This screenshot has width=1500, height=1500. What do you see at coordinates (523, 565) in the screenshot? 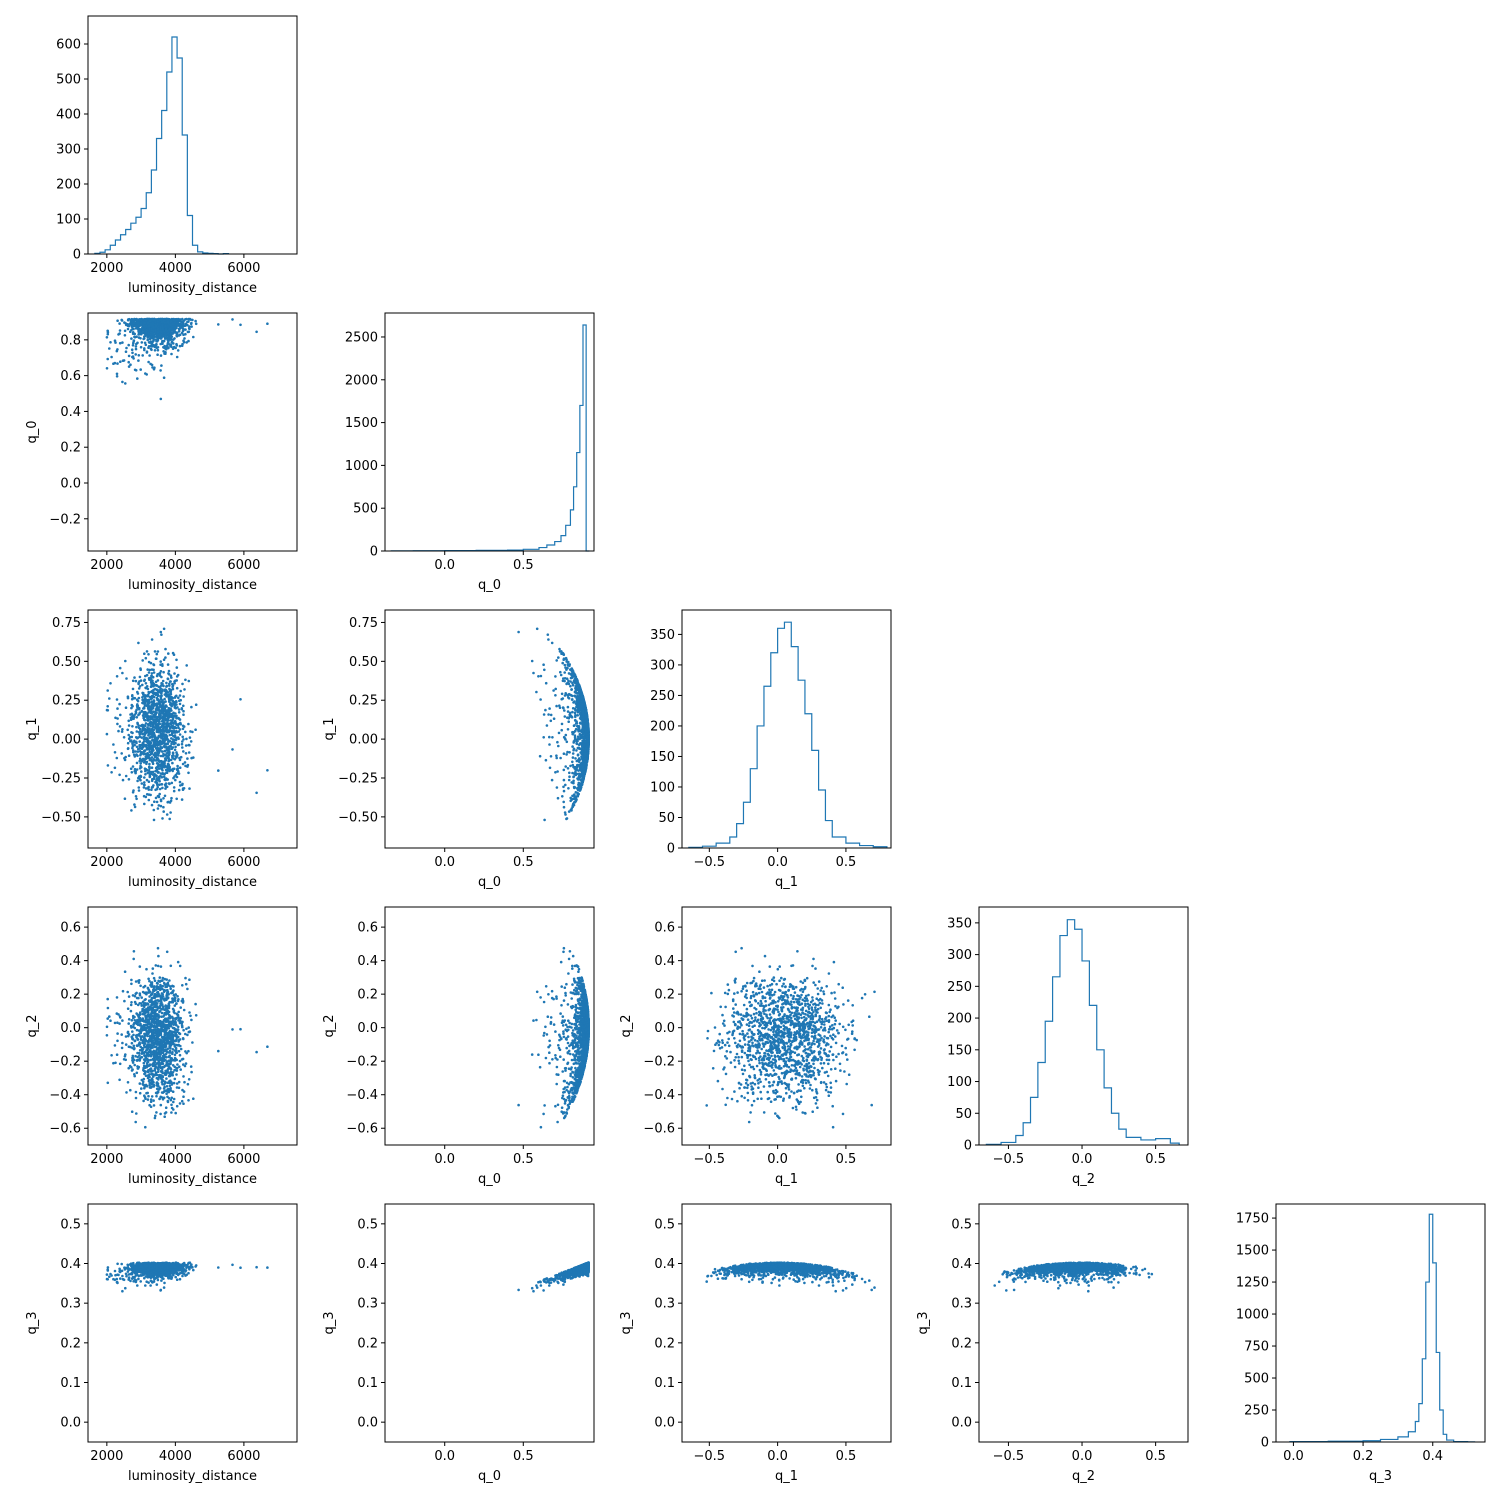
I see `x-tick-label: 0.5` at bounding box center [523, 565].